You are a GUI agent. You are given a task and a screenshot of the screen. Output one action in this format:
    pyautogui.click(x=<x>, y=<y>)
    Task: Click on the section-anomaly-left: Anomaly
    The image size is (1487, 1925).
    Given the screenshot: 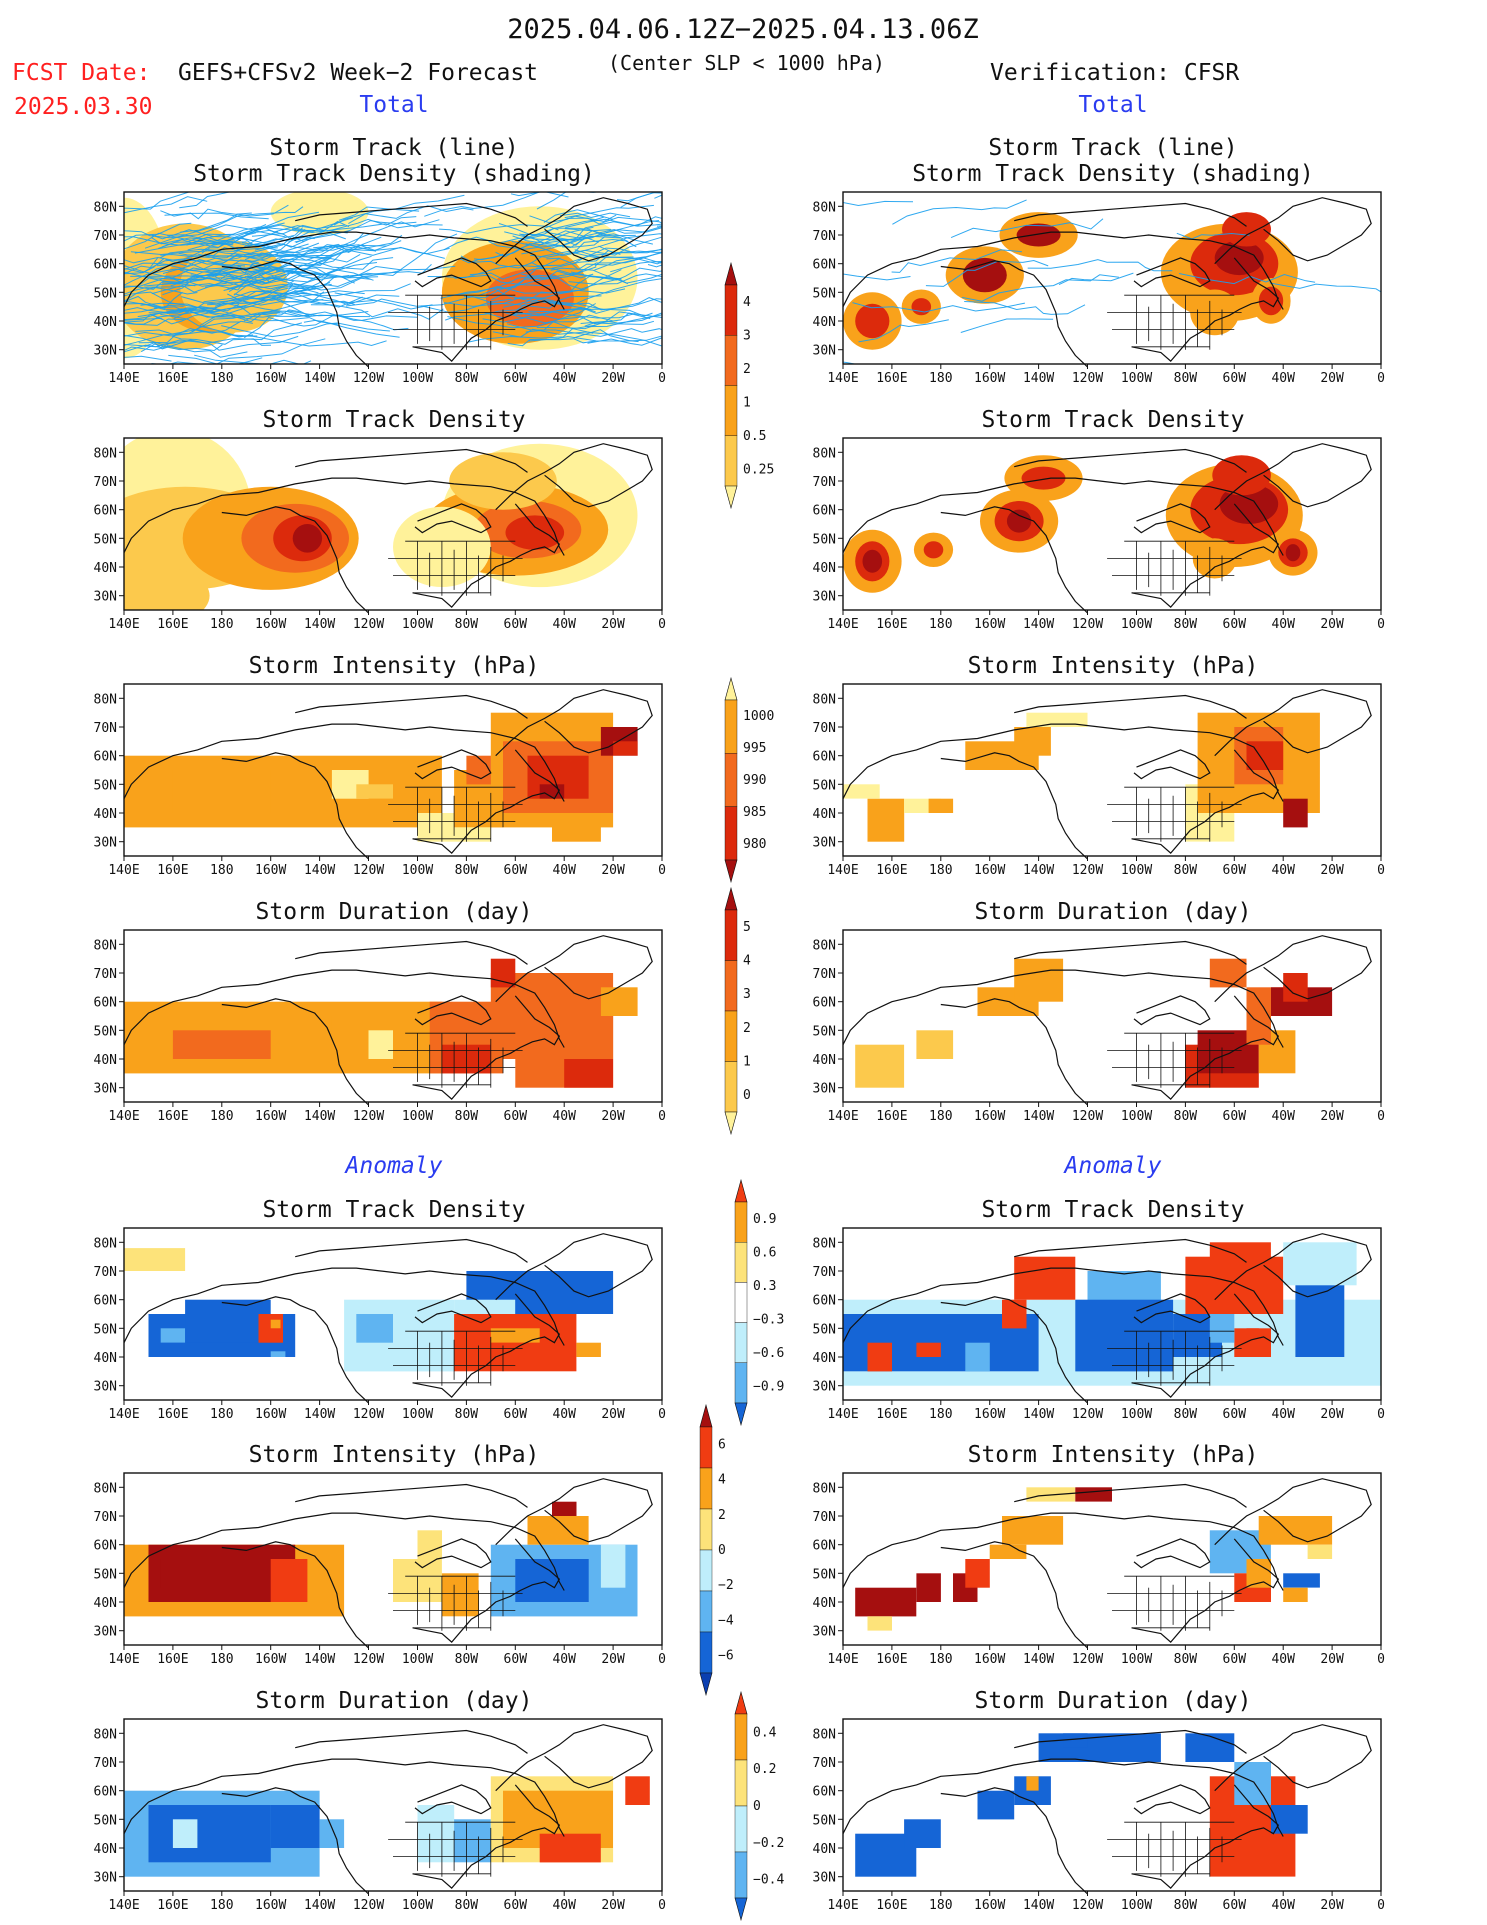 What is the action you would take?
    pyautogui.click(x=393, y=1166)
    